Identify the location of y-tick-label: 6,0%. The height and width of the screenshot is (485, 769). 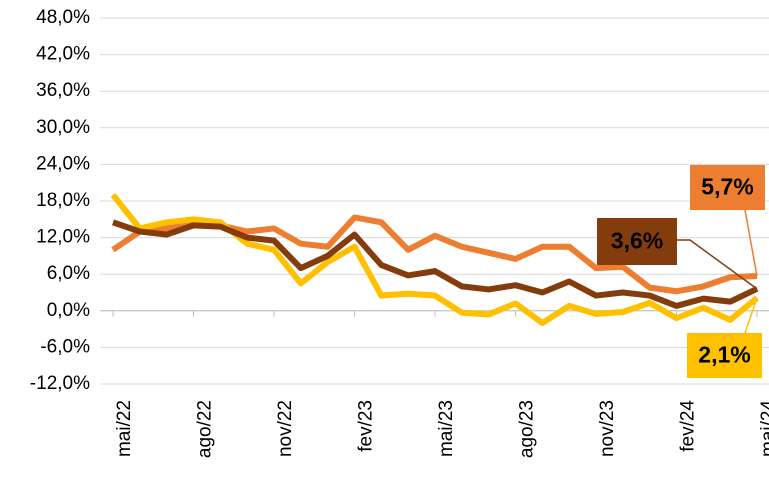
(68, 273).